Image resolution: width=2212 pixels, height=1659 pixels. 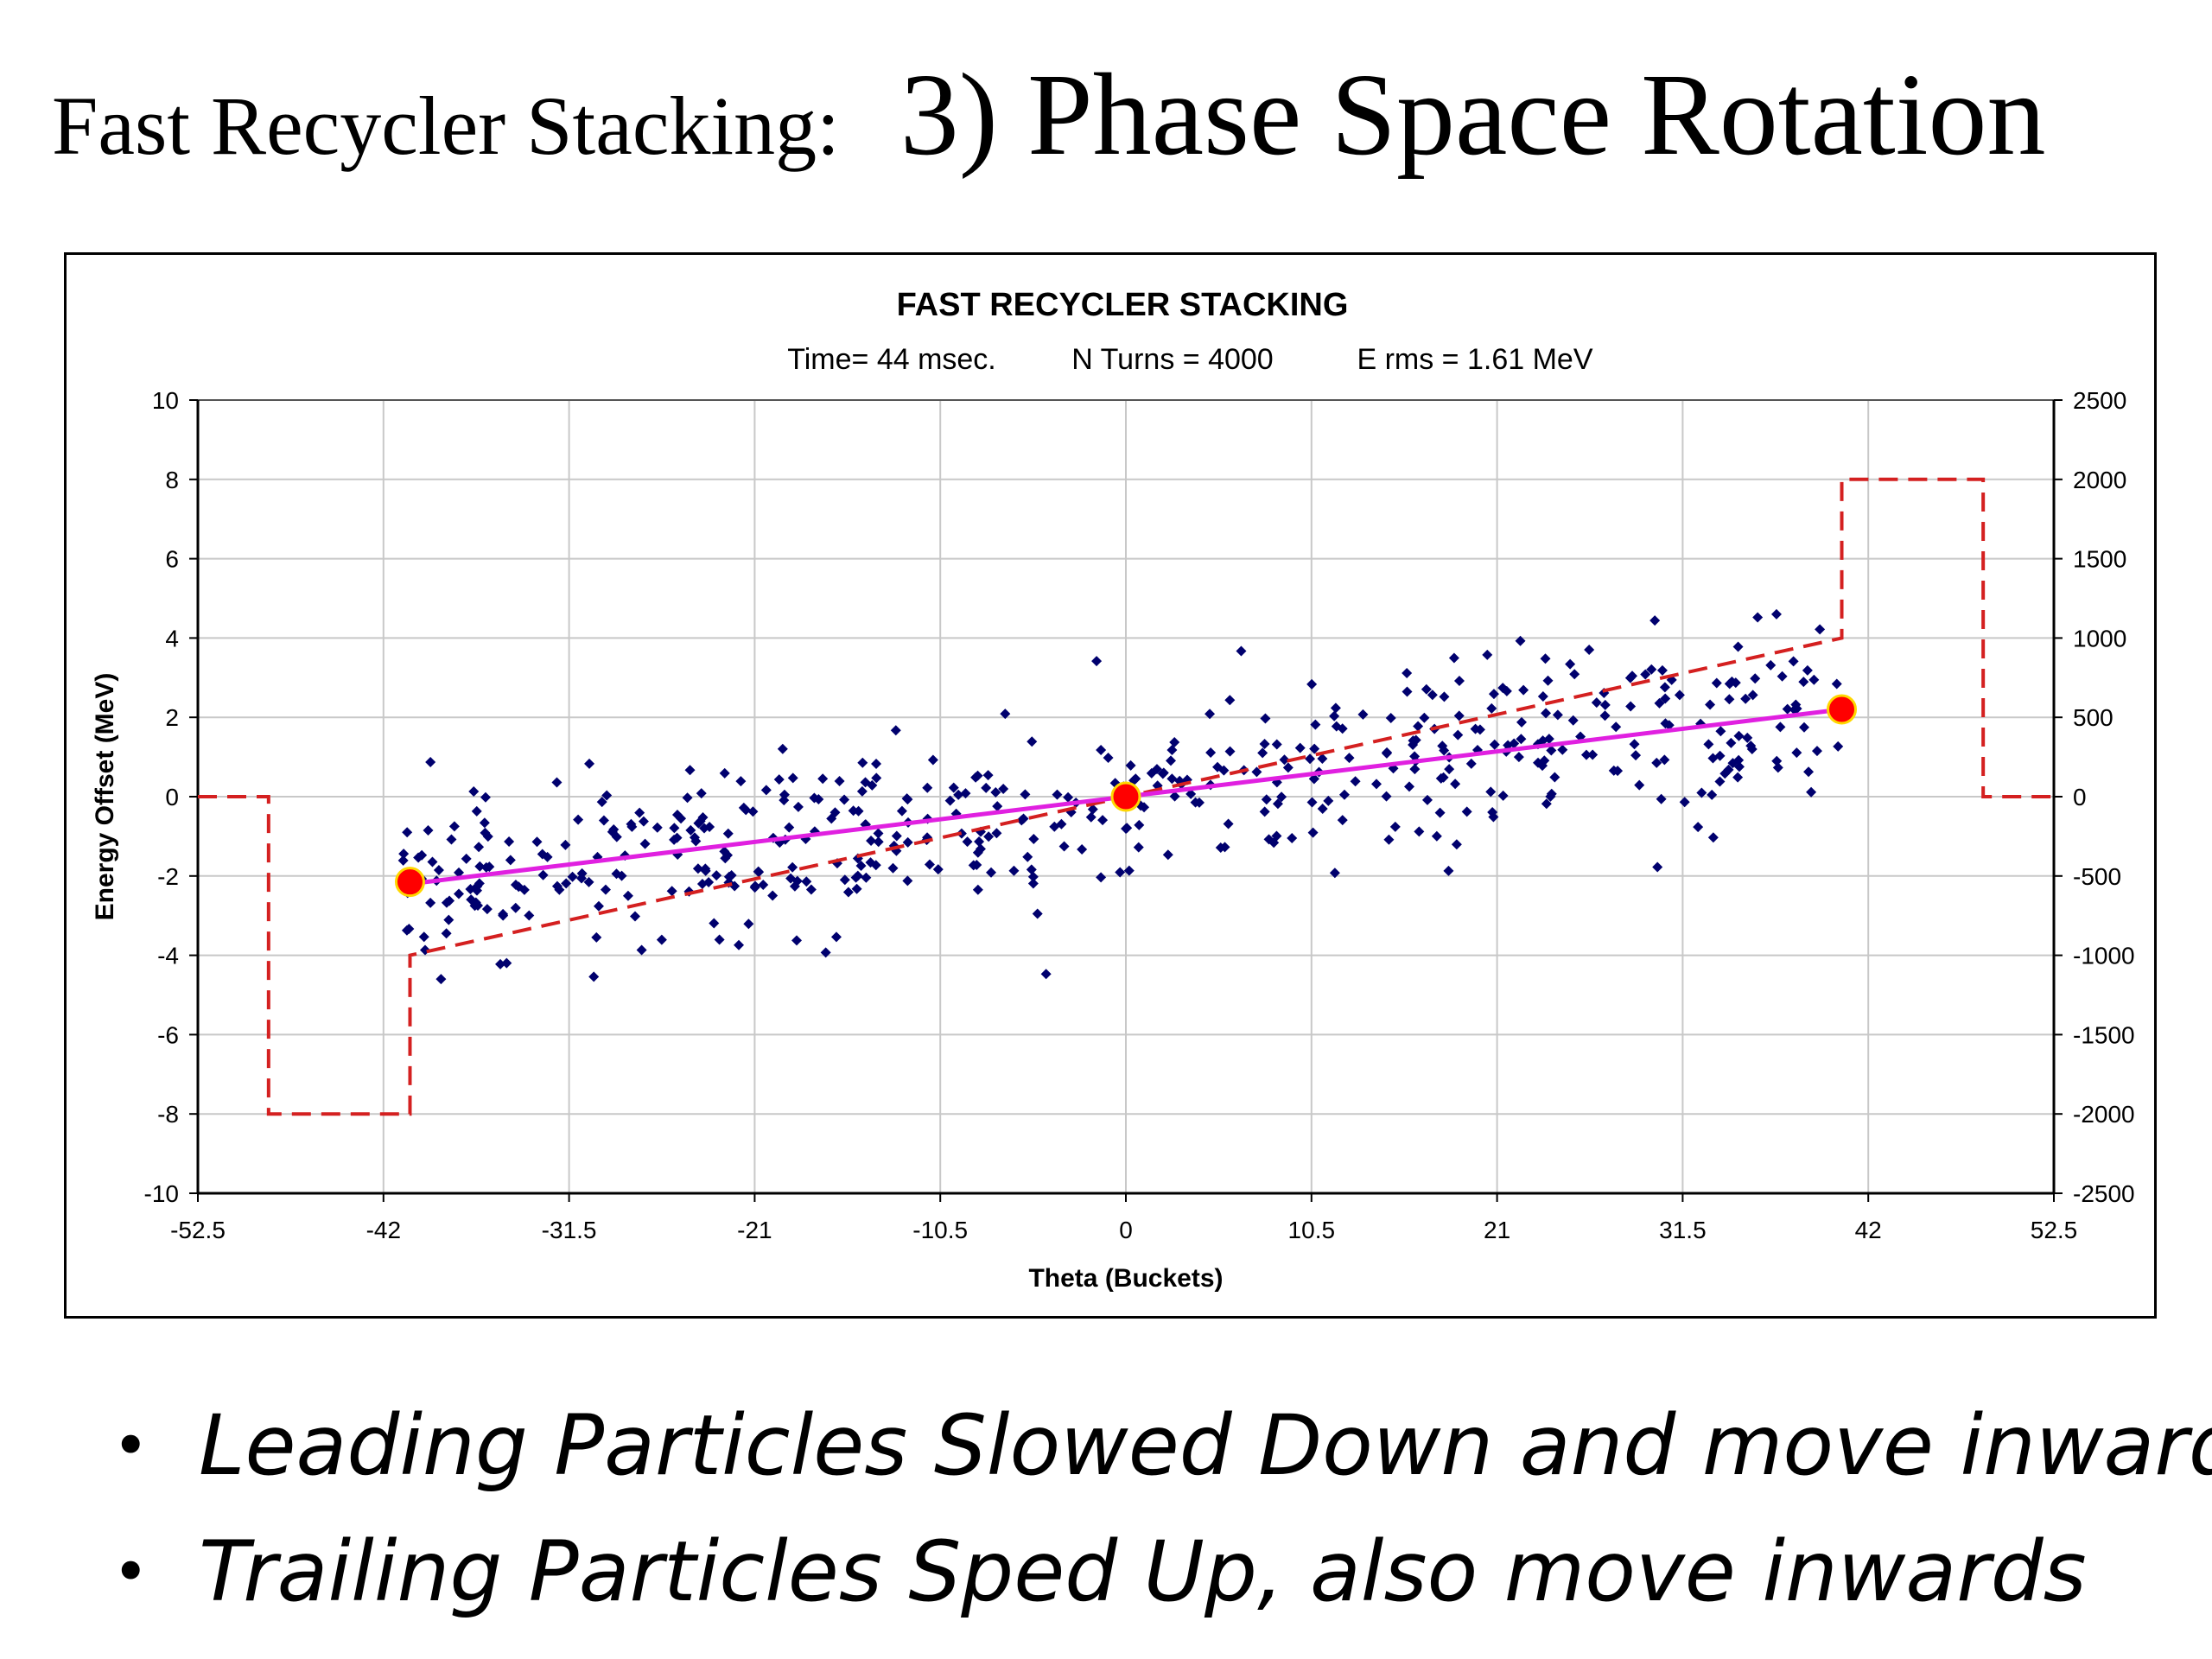 What do you see at coordinates (172, 559) in the screenshot?
I see `y-tick-label: 6` at bounding box center [172, 559].